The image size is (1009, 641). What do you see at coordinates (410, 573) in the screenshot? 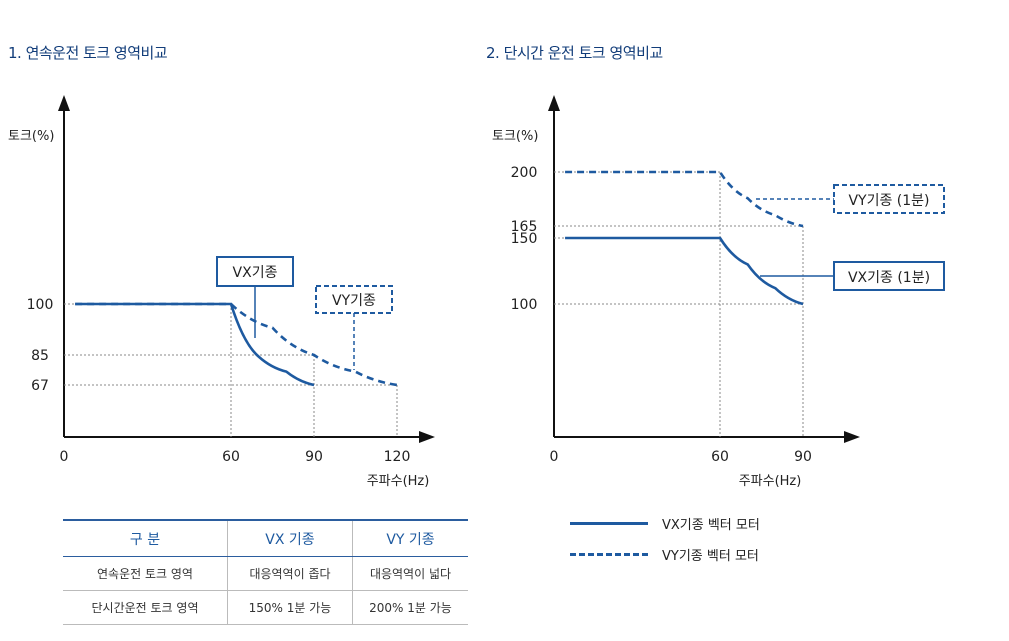
I see `table-cell: 대응역역이 넓다` at bounding box center [410, 573].